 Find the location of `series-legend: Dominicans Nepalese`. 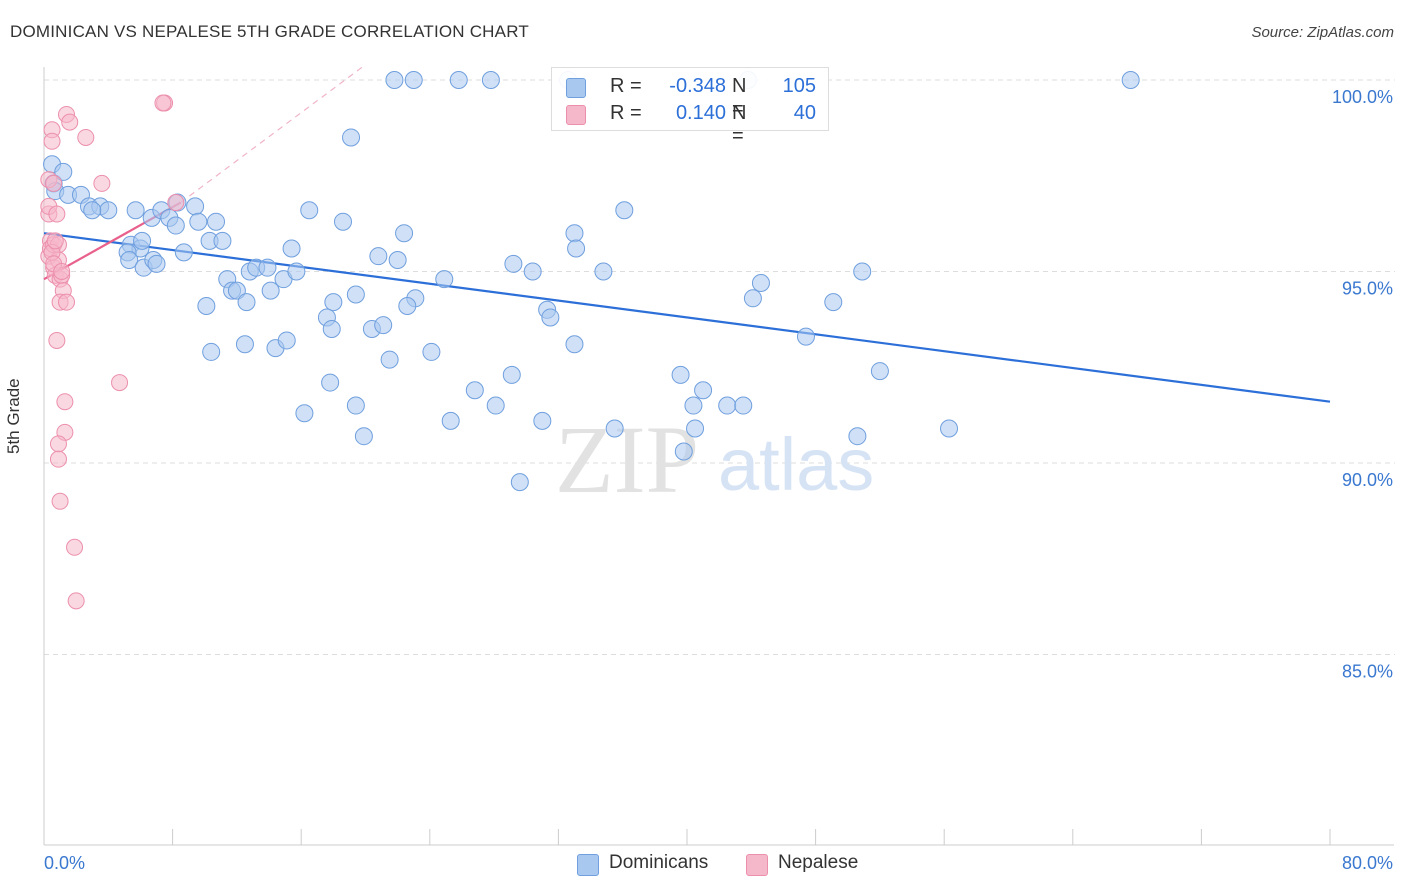

series-legend: Dominicans Nepalese is located at coordinates (703, 864).